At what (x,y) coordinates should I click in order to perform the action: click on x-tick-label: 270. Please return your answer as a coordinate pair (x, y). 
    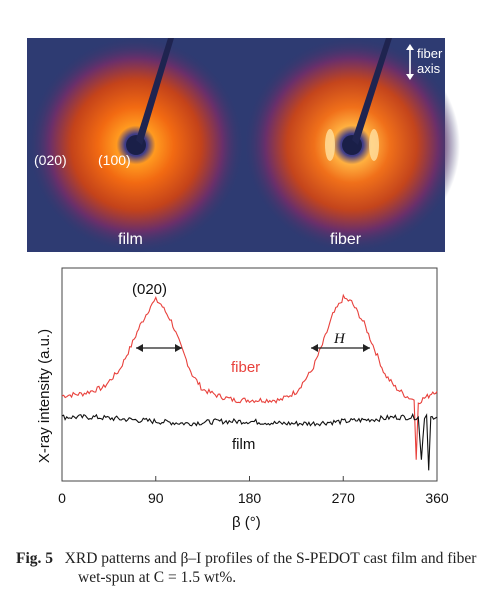
    Looking at the image, I should click on (344, 498).